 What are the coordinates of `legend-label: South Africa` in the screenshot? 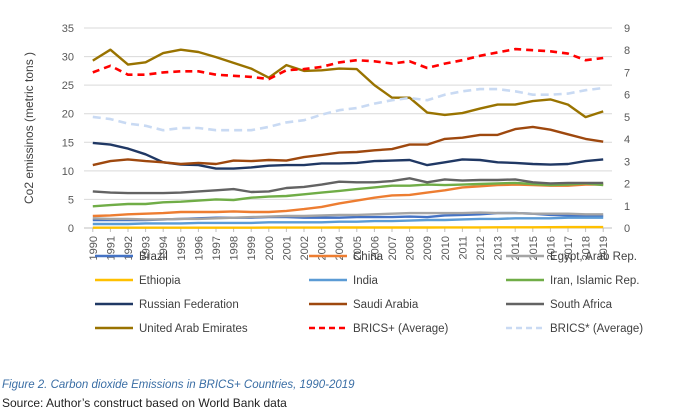 It's located at (581, 305).